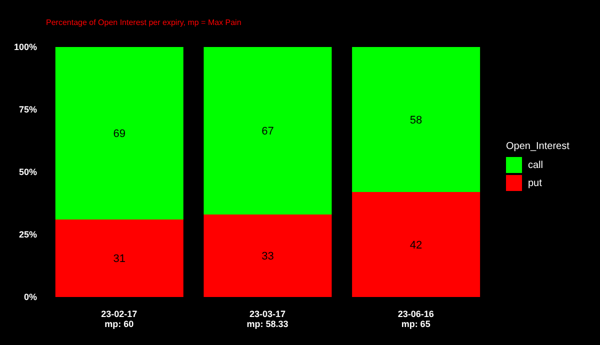  Describe the element at coordinates (30, 297) in the screenshot. I see `y-tick-label: 0%` at that location.